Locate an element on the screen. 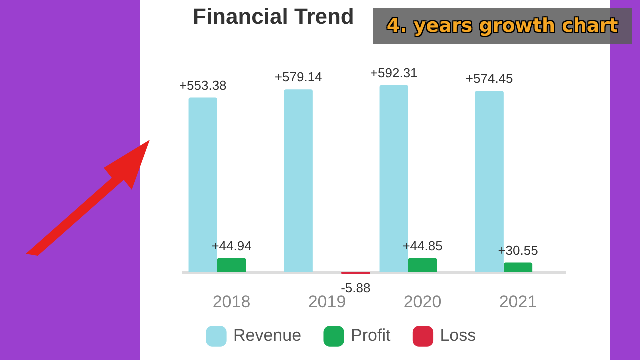 The height and width of the screenshot is (360, 640). legend-label: Revenue is located at coordinates (268, 336).